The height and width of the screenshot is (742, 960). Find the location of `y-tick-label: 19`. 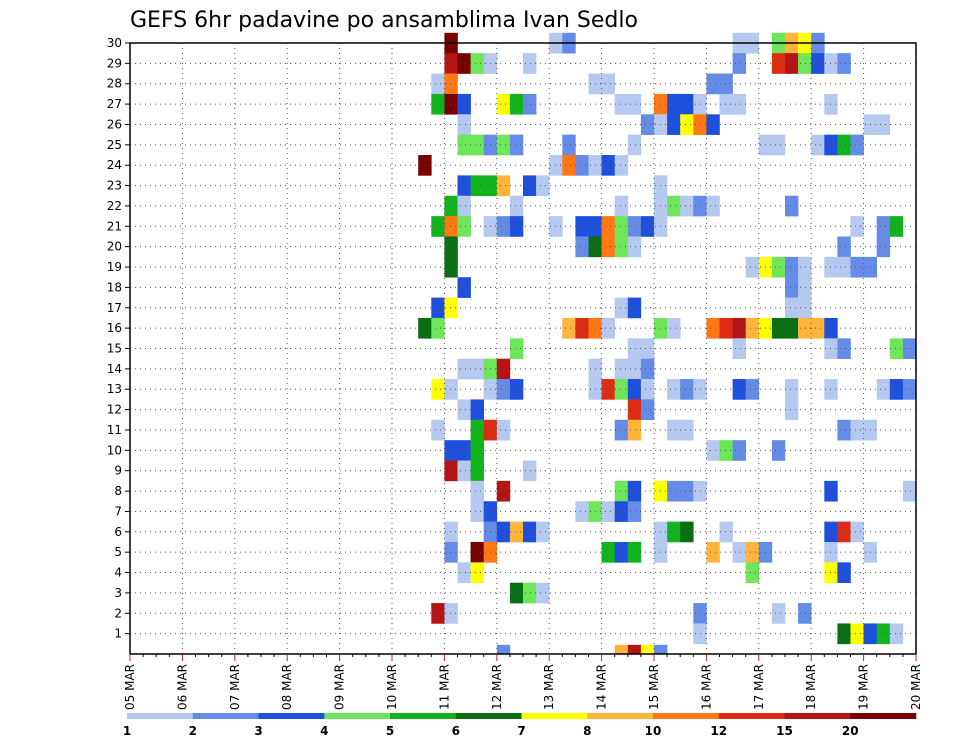

y-tick-label: 19 is located at coordinates (114, 267).